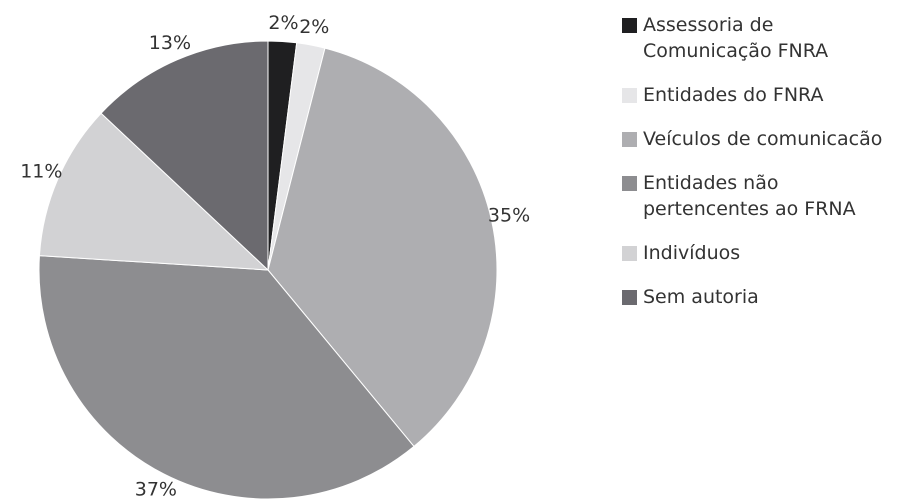 The height and width of the screenshot is (500, 911). I want to click on legend-item: Entidades do FNRA, so click(764, 95).